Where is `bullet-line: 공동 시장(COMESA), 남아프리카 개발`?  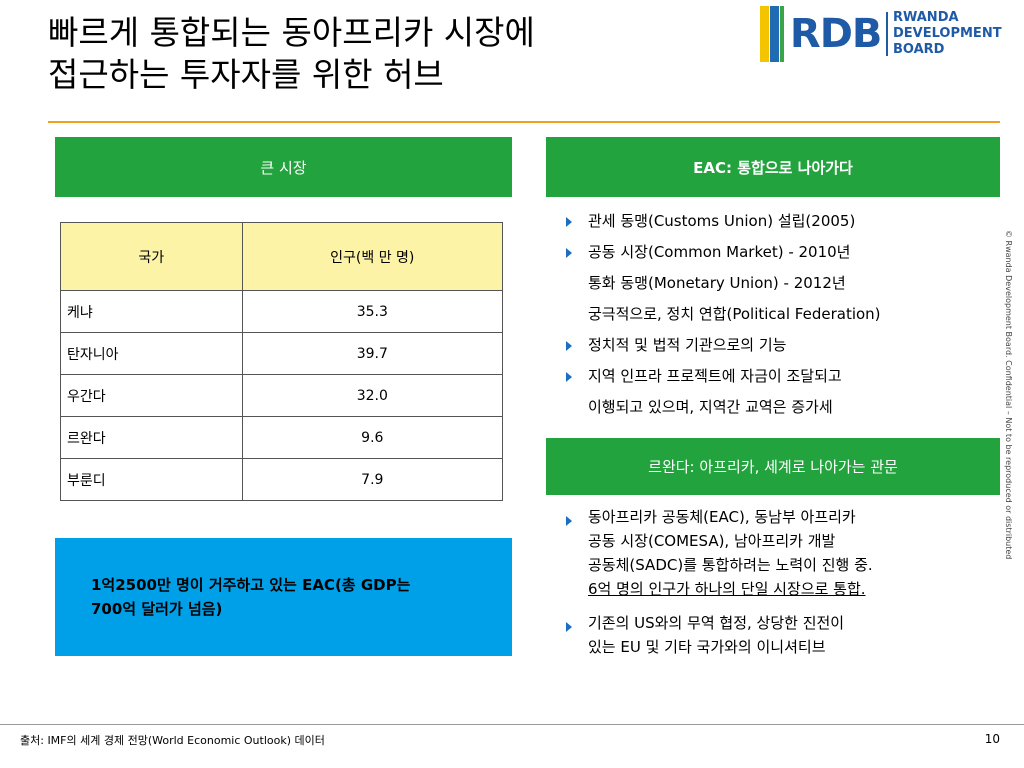
bullet-line: 공동 시장(COMESA), 남아프리카 개발 is located at coordinates (712, 541).